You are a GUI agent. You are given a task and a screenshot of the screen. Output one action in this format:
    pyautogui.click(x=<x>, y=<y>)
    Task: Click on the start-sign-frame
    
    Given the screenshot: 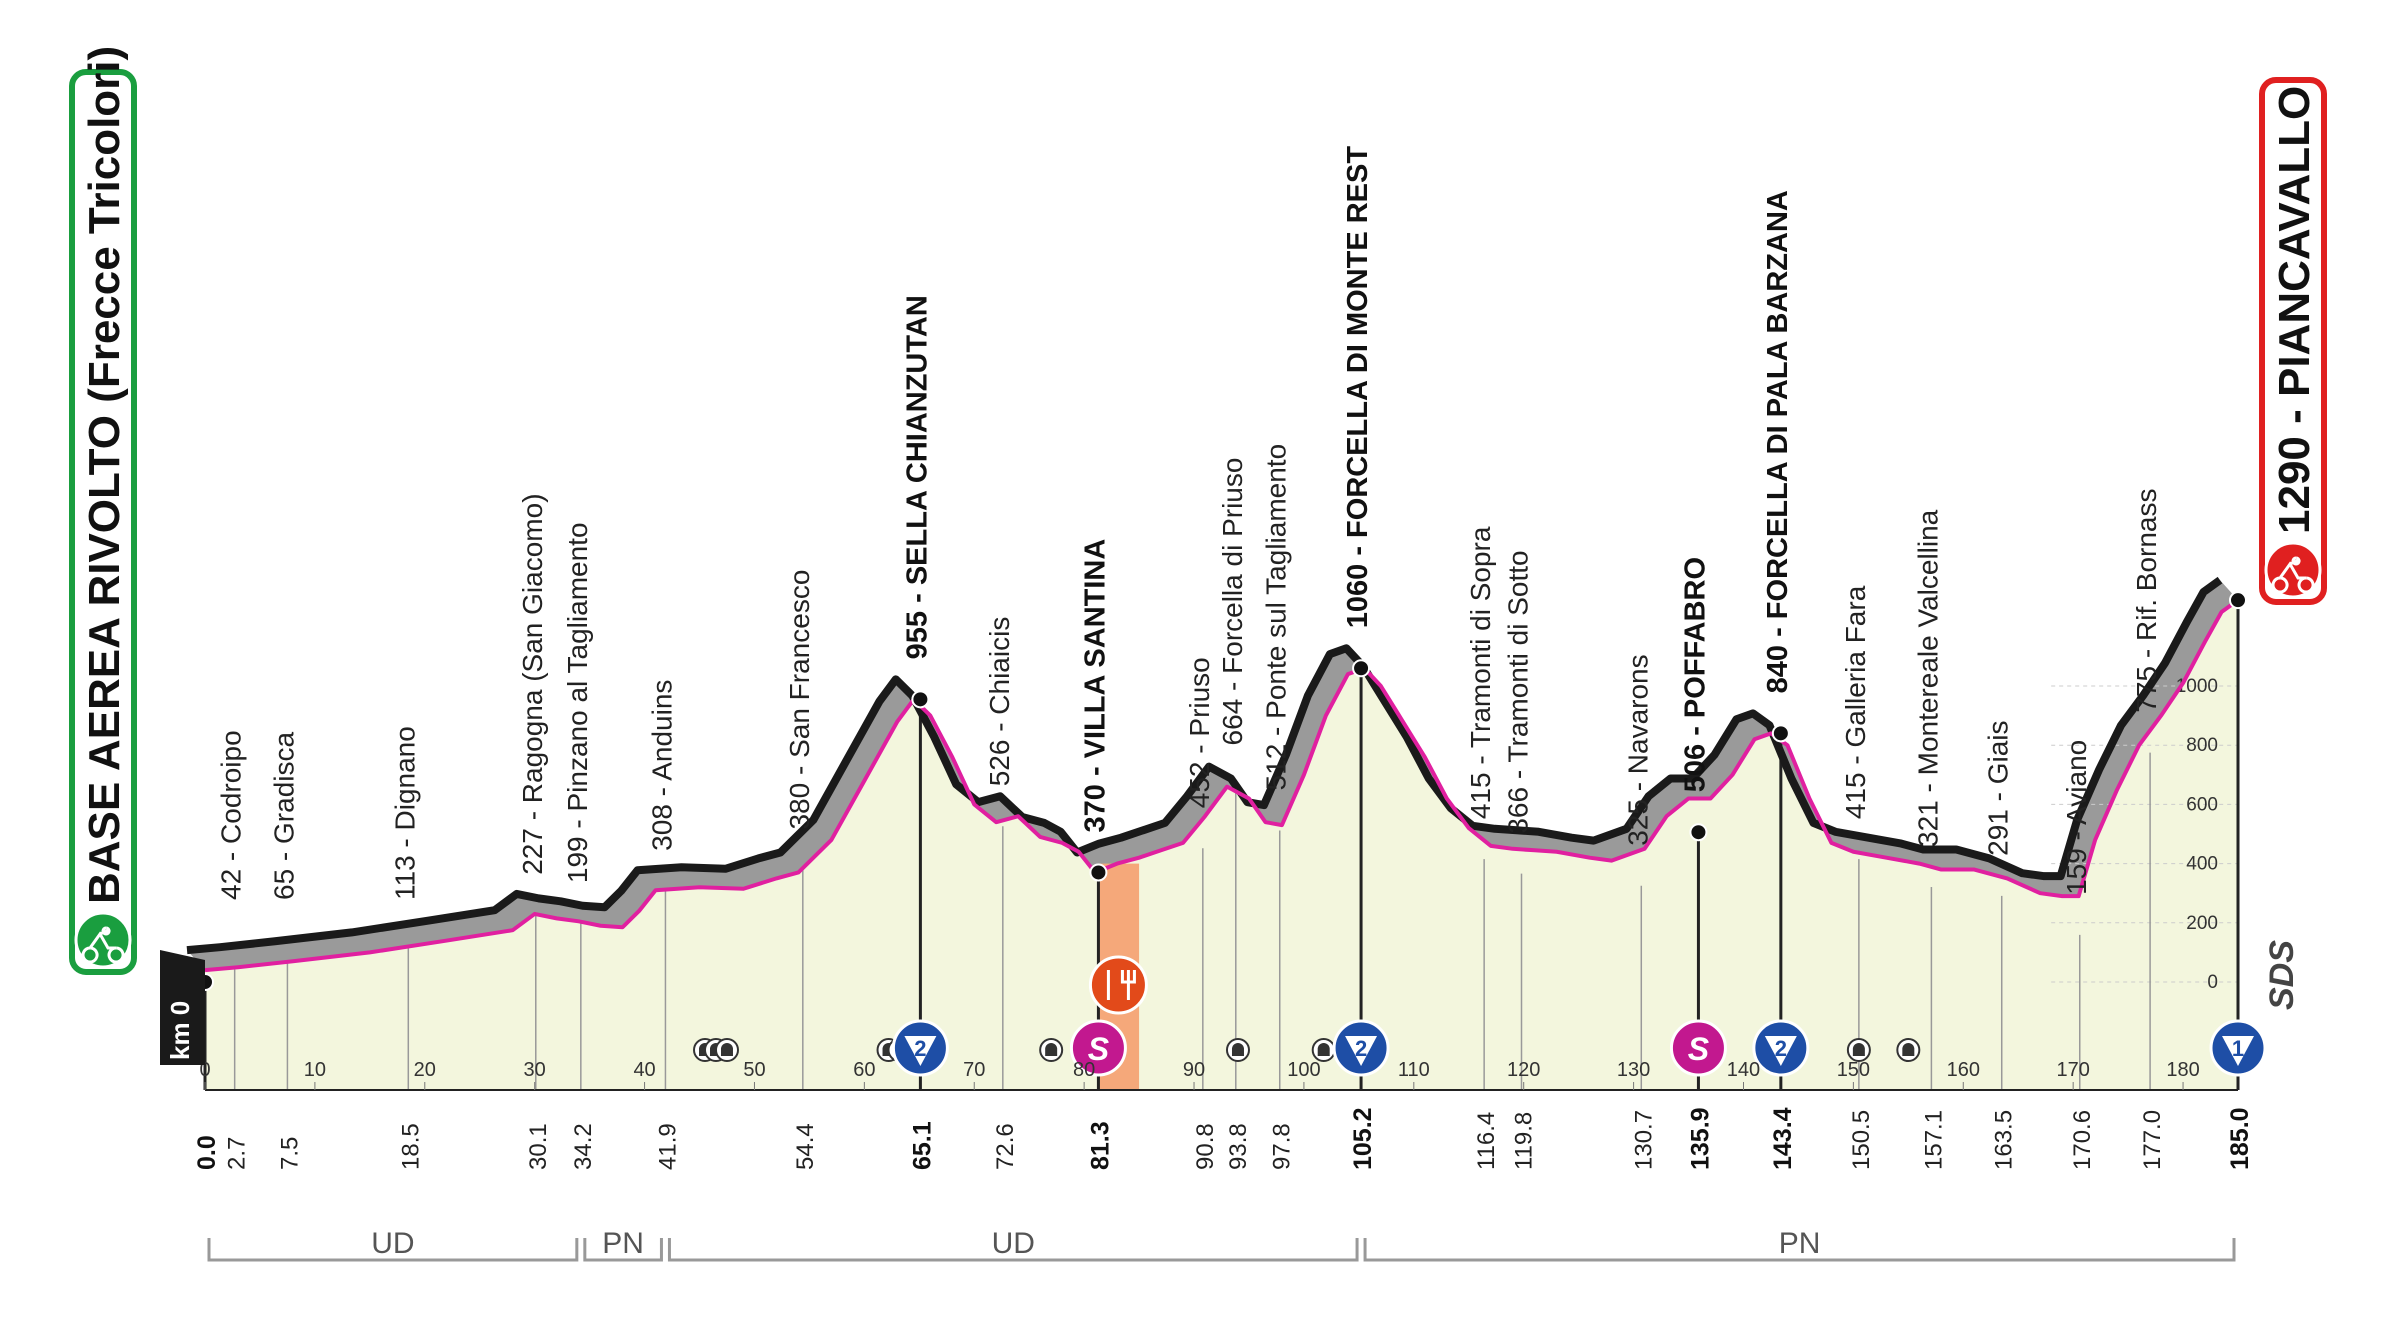 What is the action you would take?
    pyautogui.click(x=103, y=522)
    